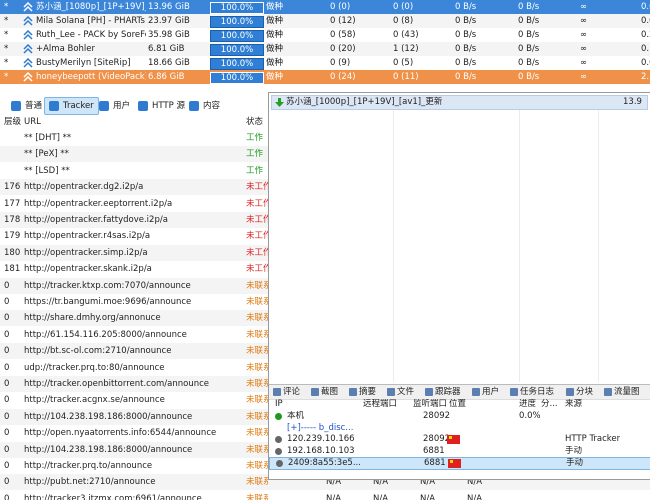  What do you see at coordinates (459, 463) in the screenshot?
I see `peer-row: 2409:8a55:3e5... 6881 手动` at bounding box center [459, 463].